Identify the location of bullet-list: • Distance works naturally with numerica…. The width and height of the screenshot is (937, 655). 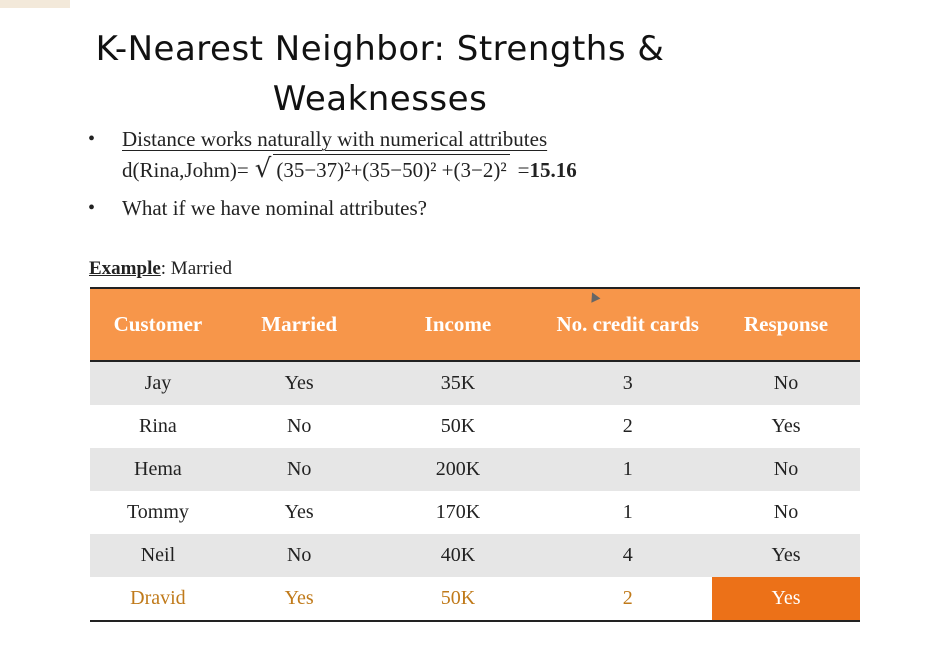
(468, 173).